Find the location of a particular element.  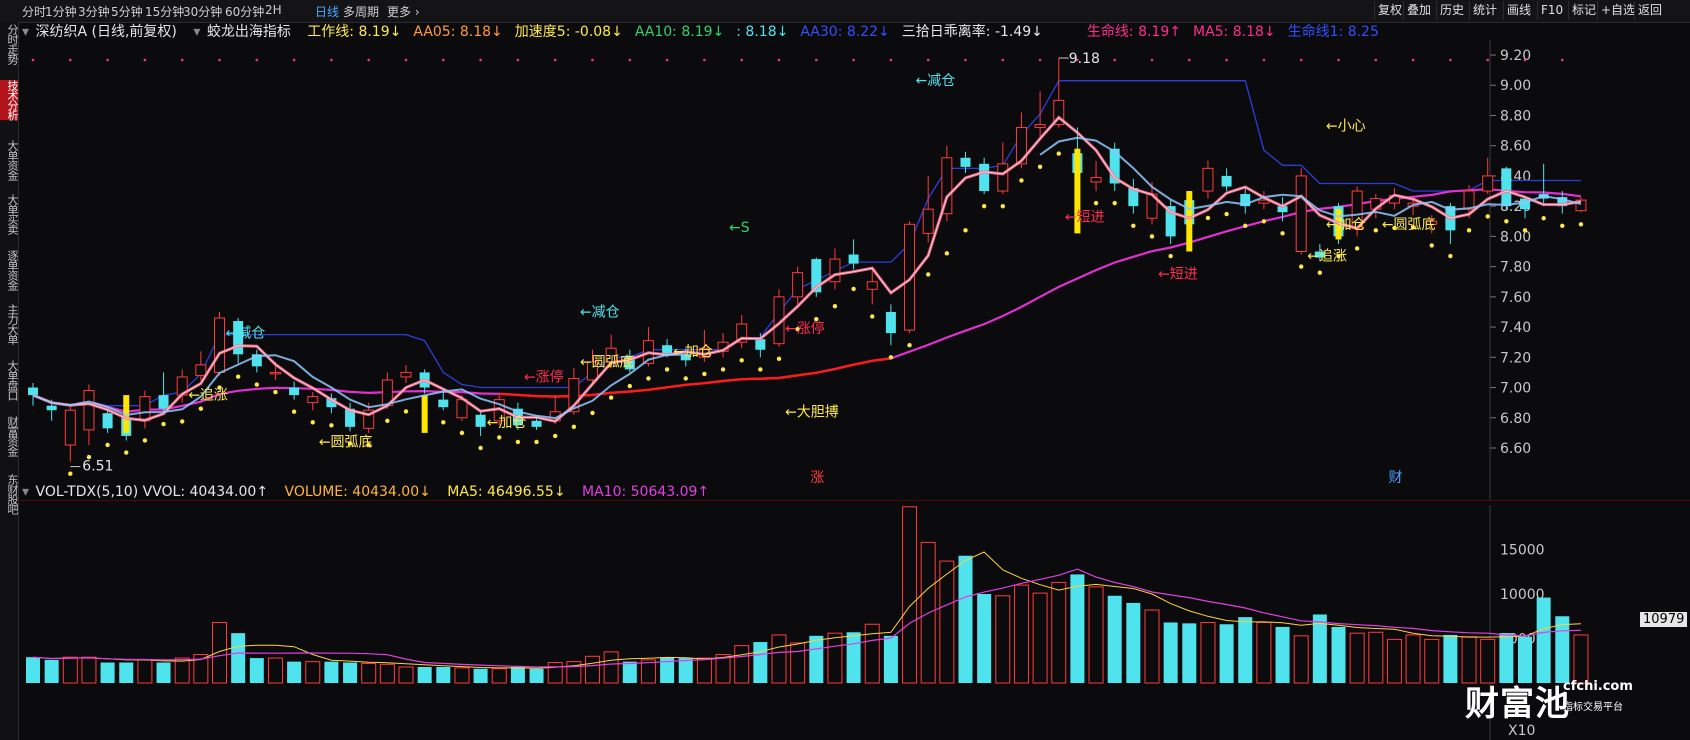

toolbar-button-1: 叠加 is located at coordinates (1418, 10).